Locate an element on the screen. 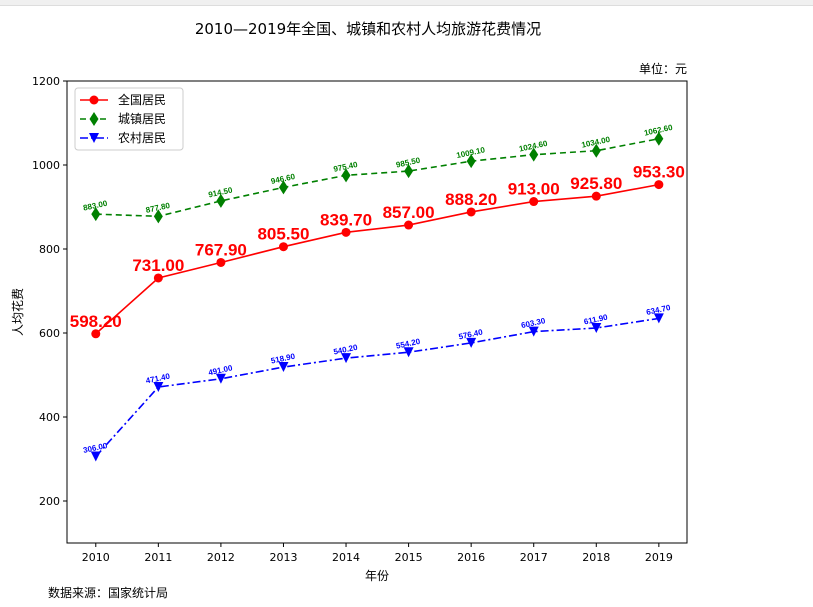 This screenshot has width=813, height=607. x-axis-label: 年份 is located at coordinates (377, 576).